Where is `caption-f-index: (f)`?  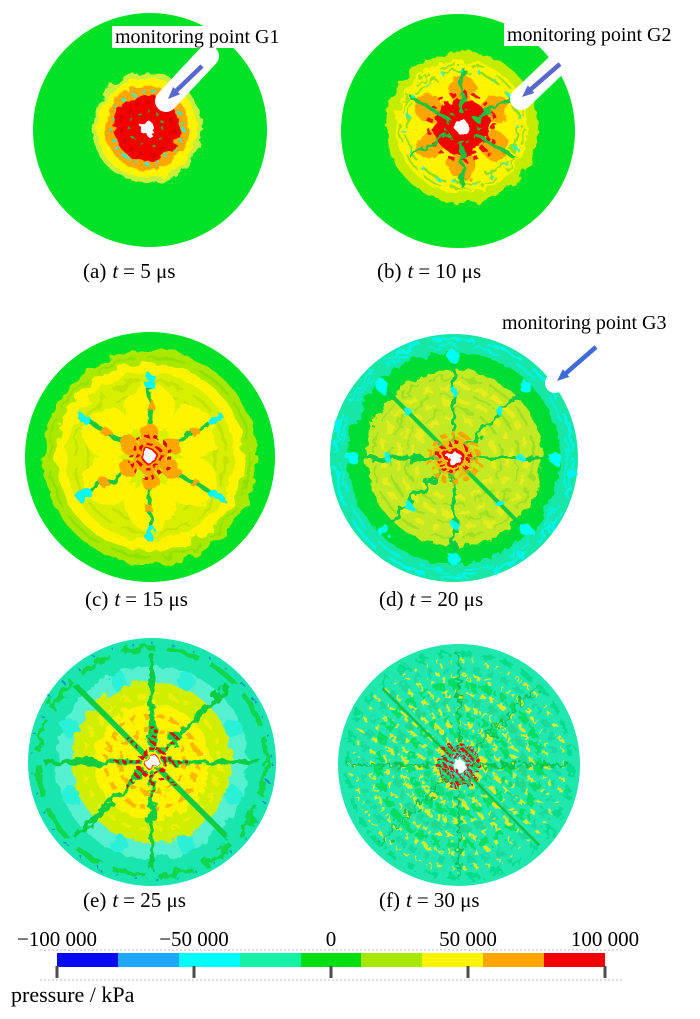
caption-f-index: (f) is located at coordinates (389, 900).